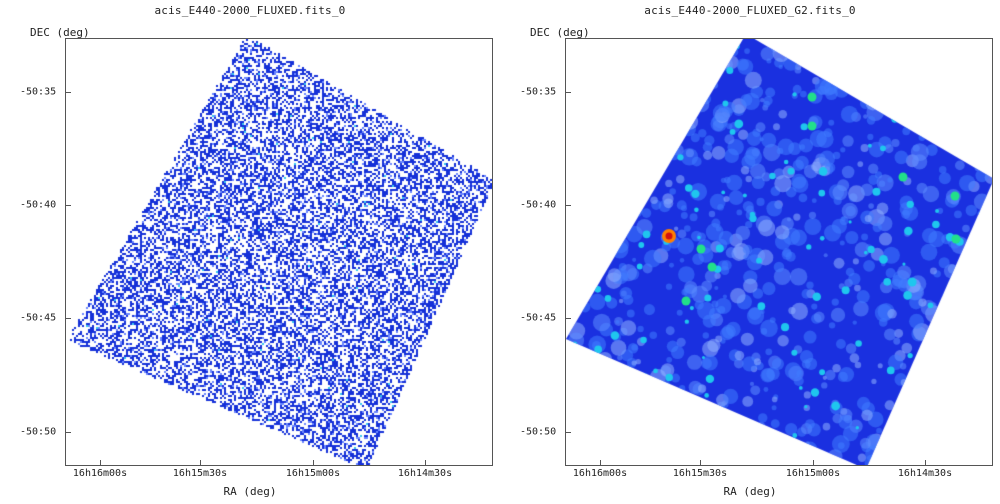 The height and width of the screenshot is (504, 1000). I want to click on right-y-tick: -50:40, so click(538, 205).